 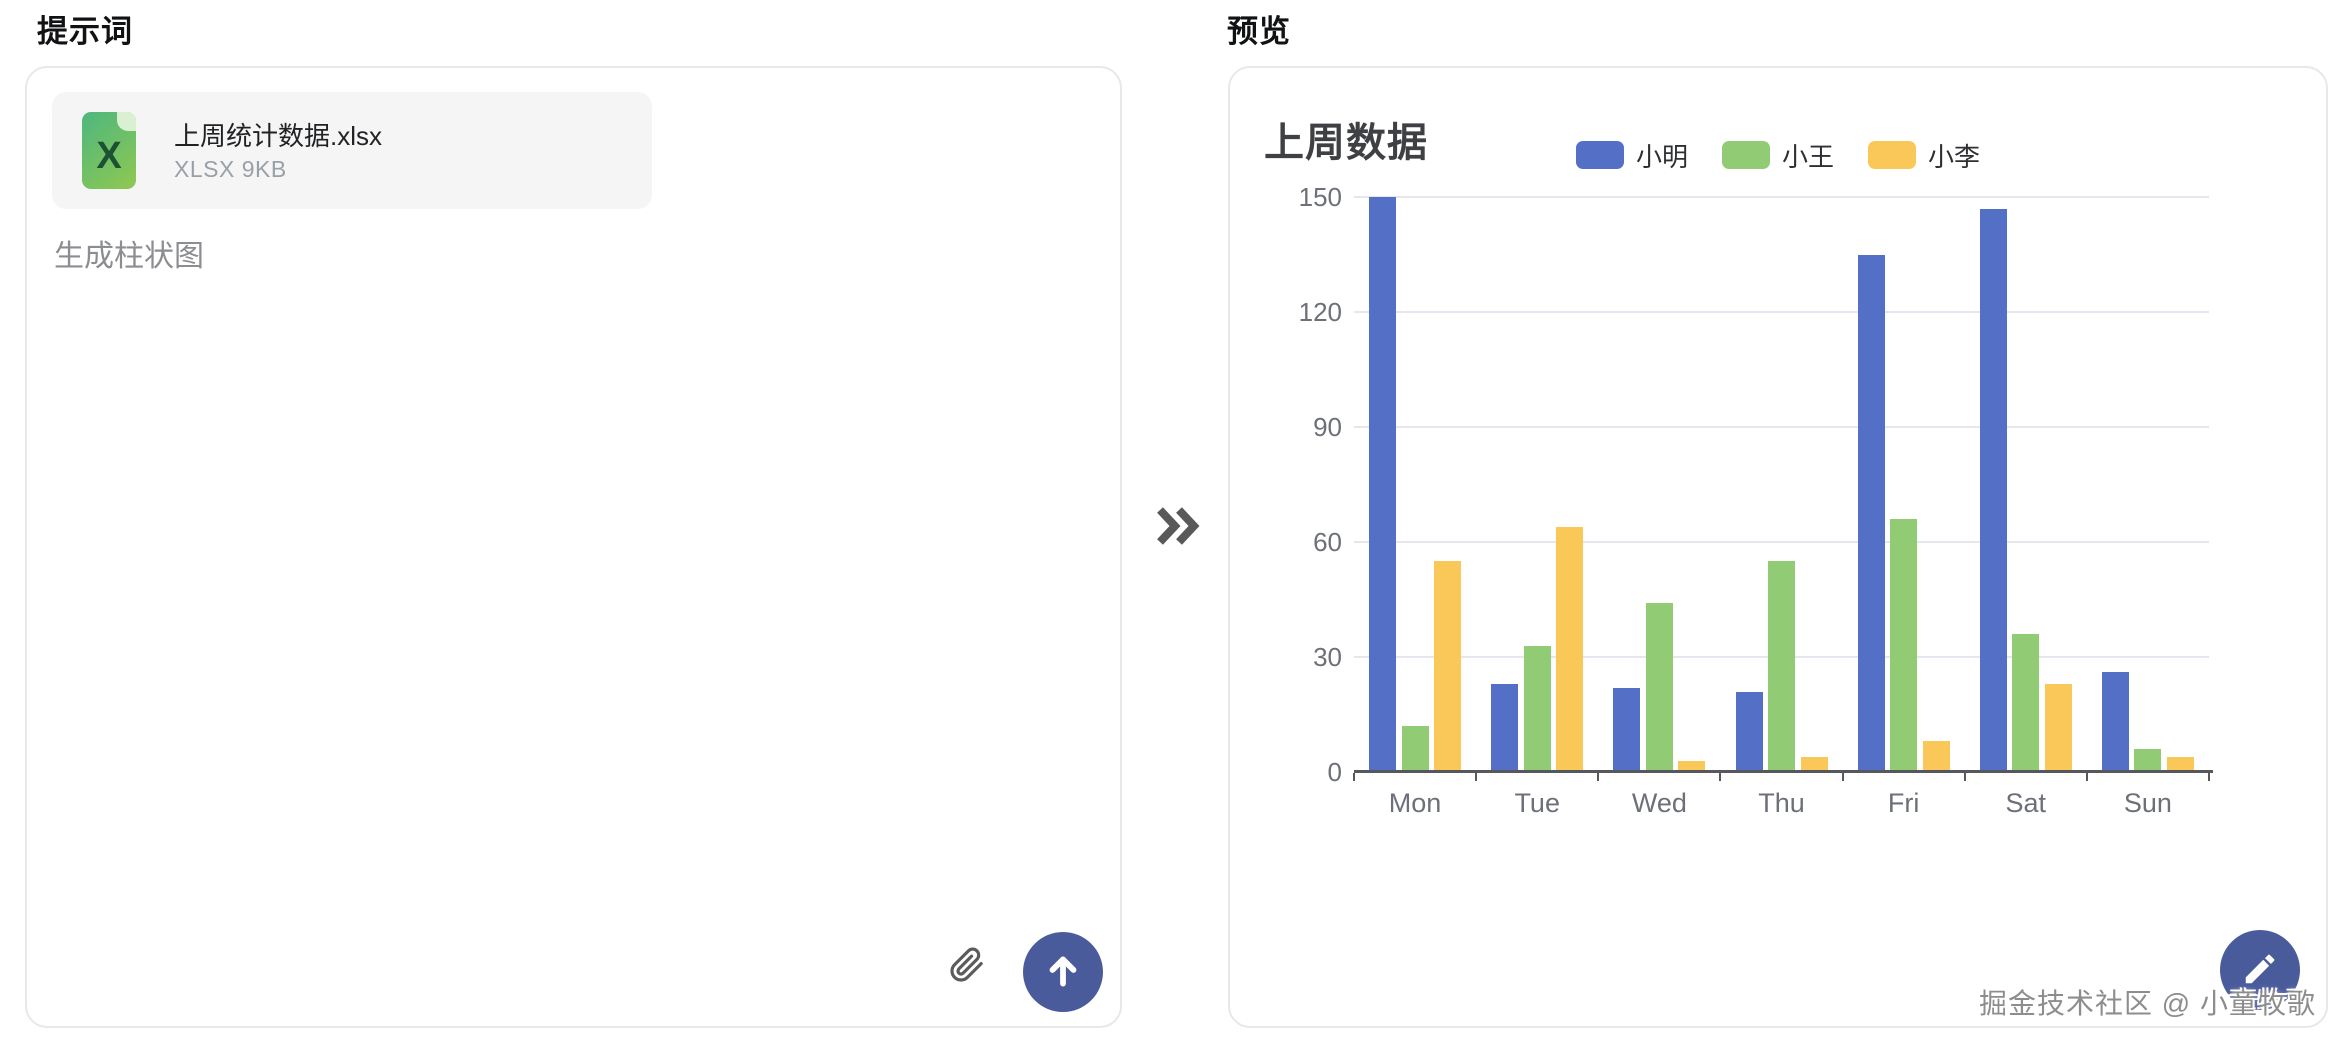 I want to click on legend-label: 小李, so click(x=1954, y=156).